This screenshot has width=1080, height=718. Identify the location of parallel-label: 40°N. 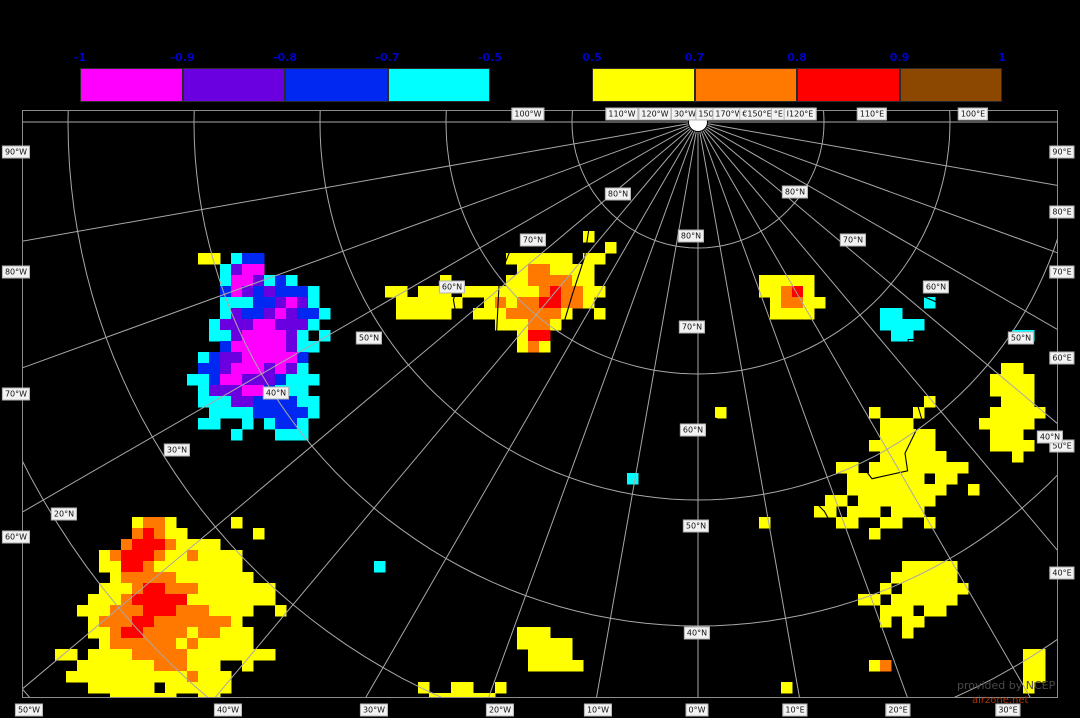
(1050, 437).